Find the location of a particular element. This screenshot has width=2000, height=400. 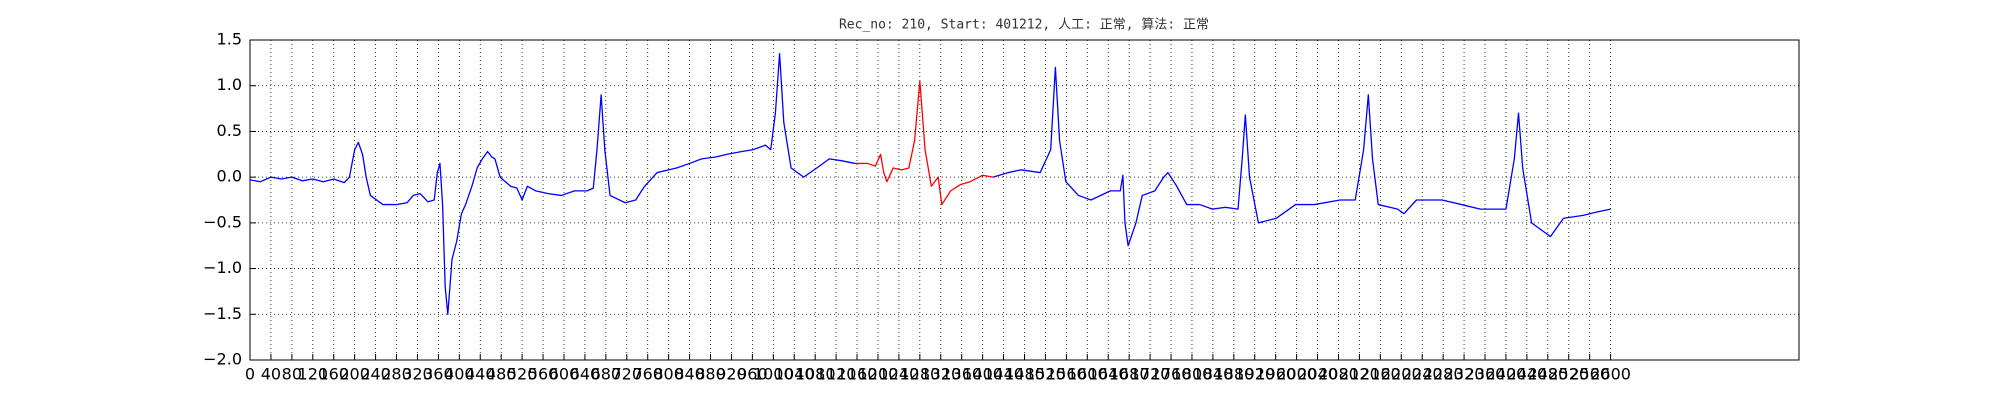

x-tick-label: 2320 is located at coordinates (1464, 374).